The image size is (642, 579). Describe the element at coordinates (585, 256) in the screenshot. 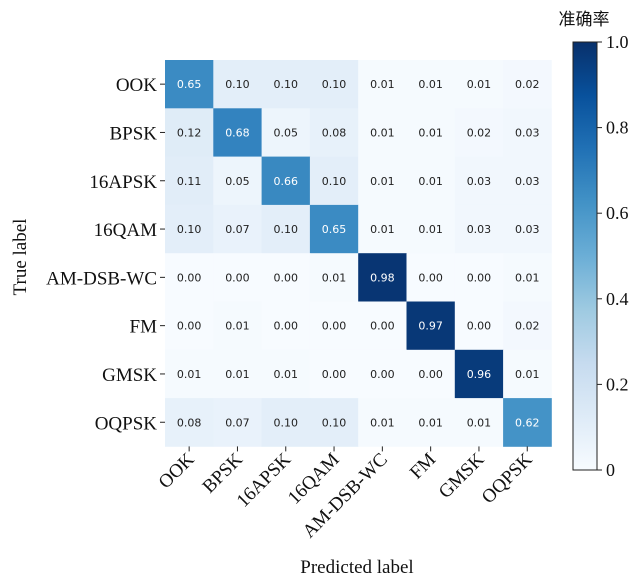

I see `colorbar` at that location.